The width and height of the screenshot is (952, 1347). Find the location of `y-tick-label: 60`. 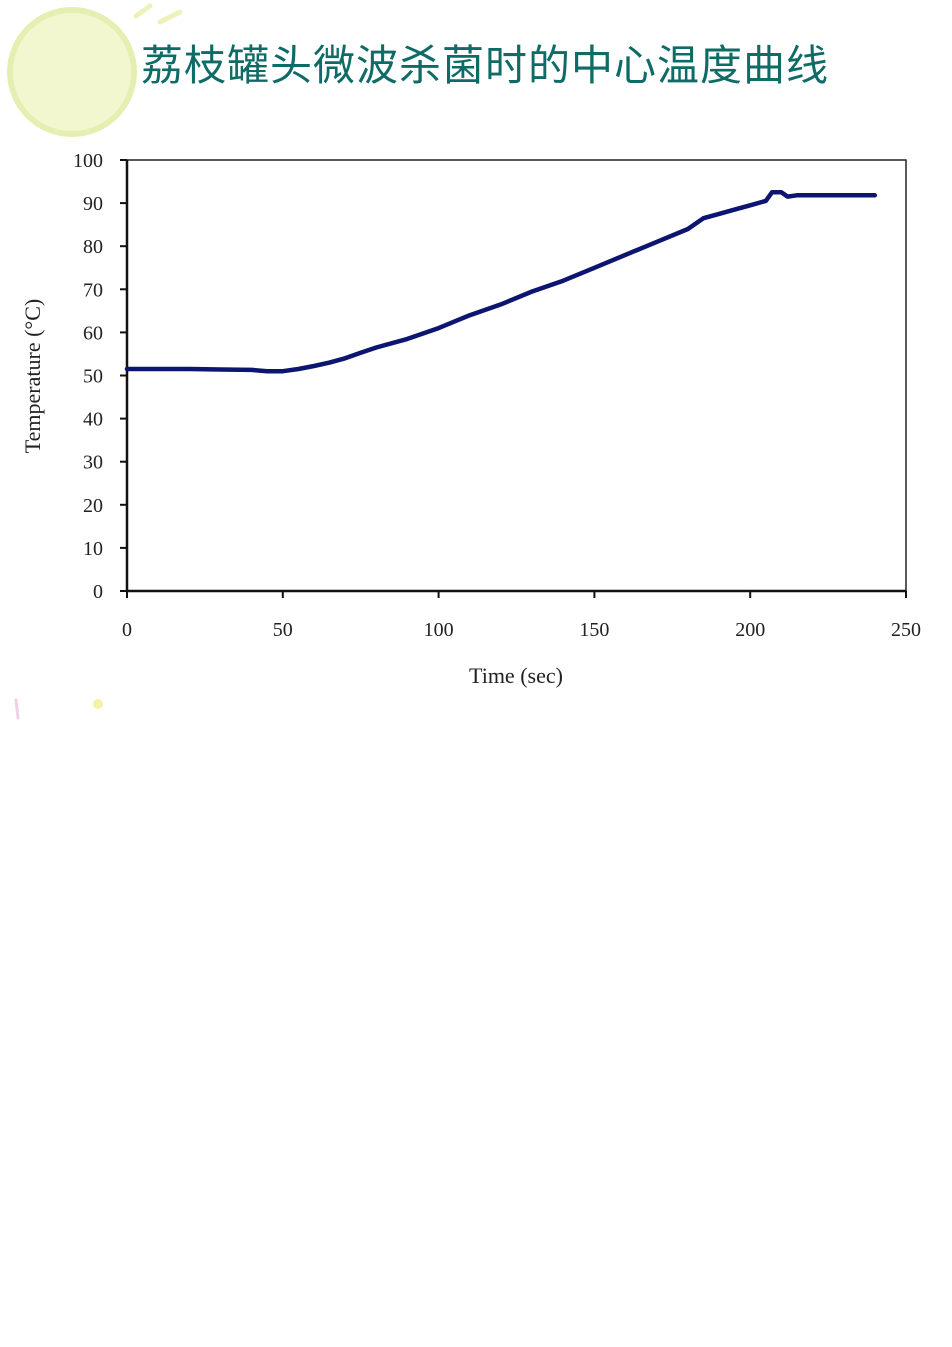

y-tick-label: 60 is located at coordinates (93, 333).